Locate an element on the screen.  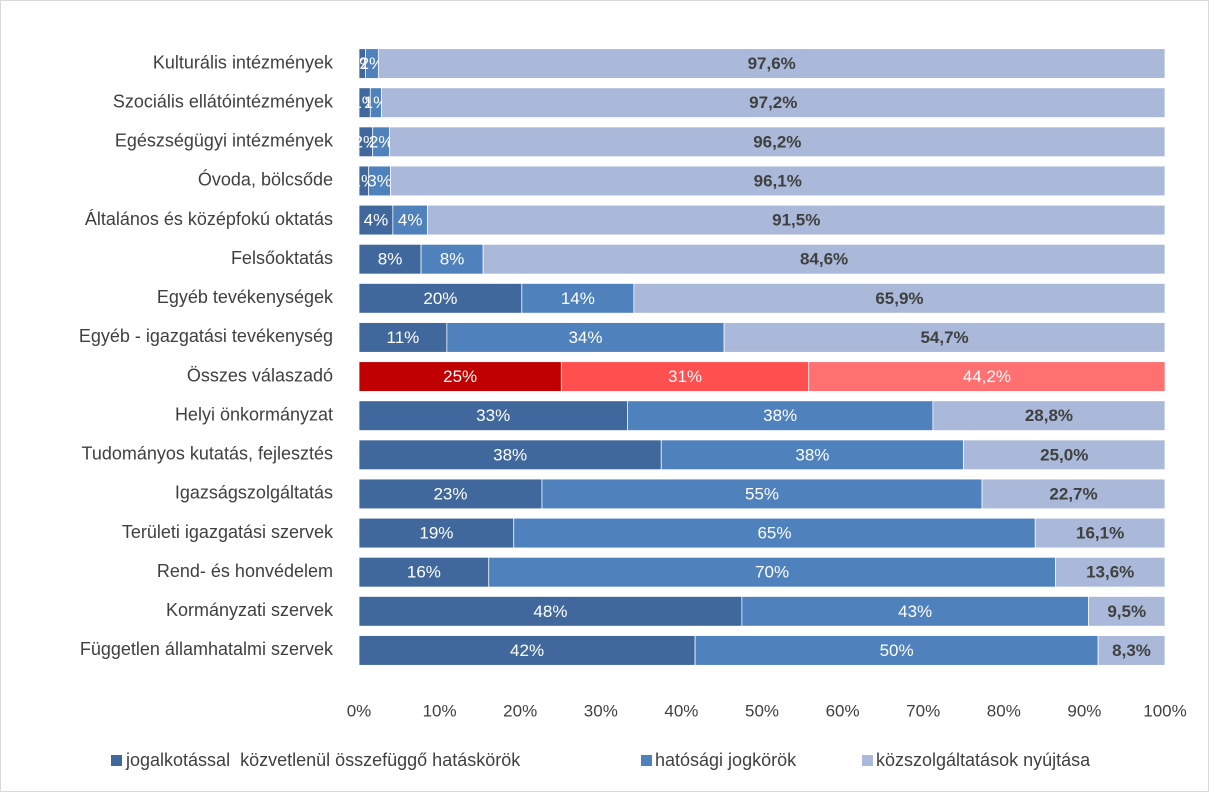
y-tick-label: Tudományos kutatás, fejlesztés is located at coordinates (207, 454).